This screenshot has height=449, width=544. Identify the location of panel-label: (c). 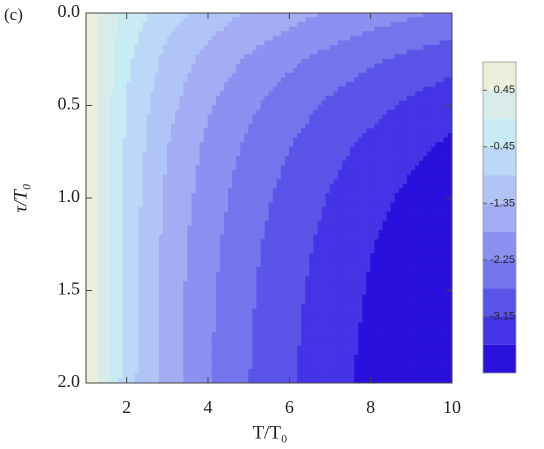
(13, 14).